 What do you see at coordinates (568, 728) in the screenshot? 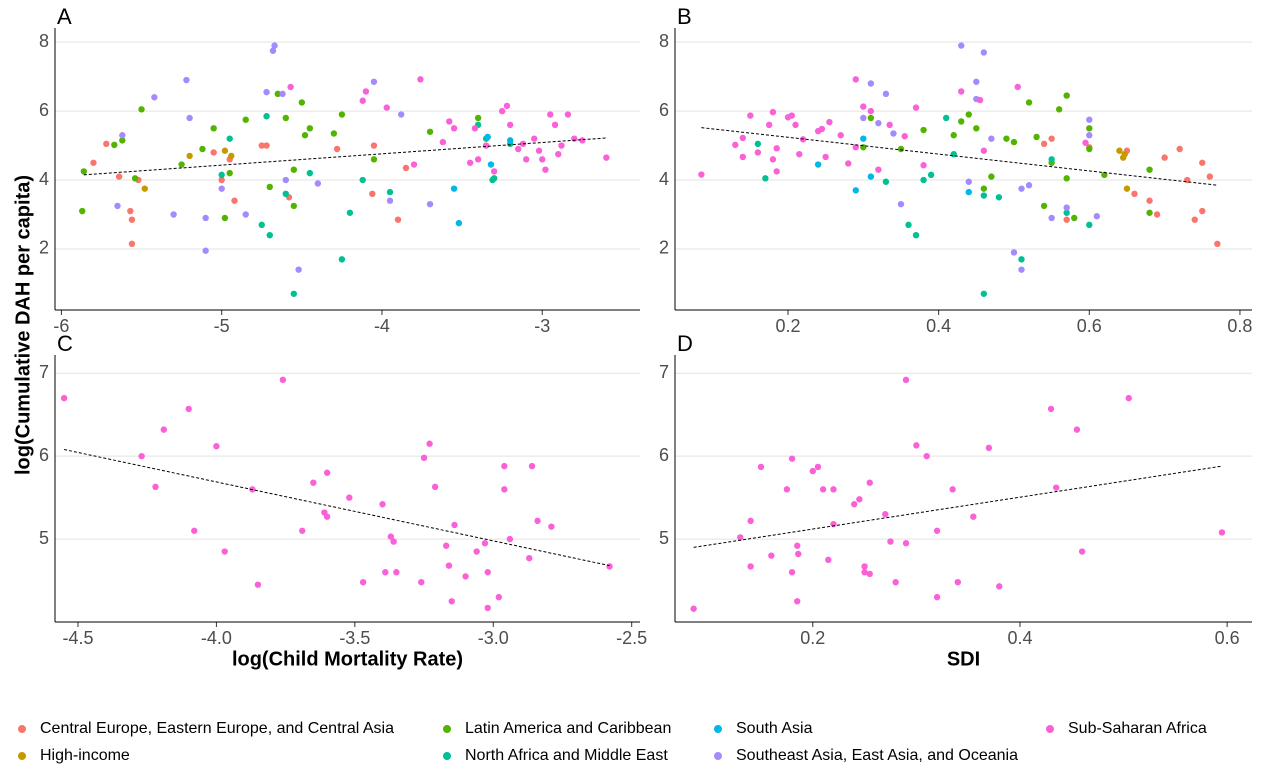
I see `legend-label: Latin America and Caribbean` at bounding box center [568, 728].